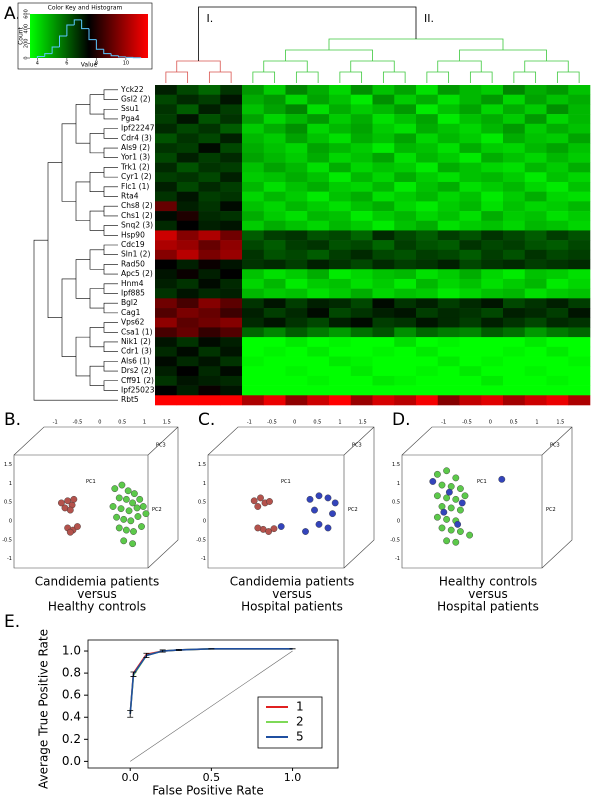  I want to click on y-tick-label: 1.0, so click(71, 651).